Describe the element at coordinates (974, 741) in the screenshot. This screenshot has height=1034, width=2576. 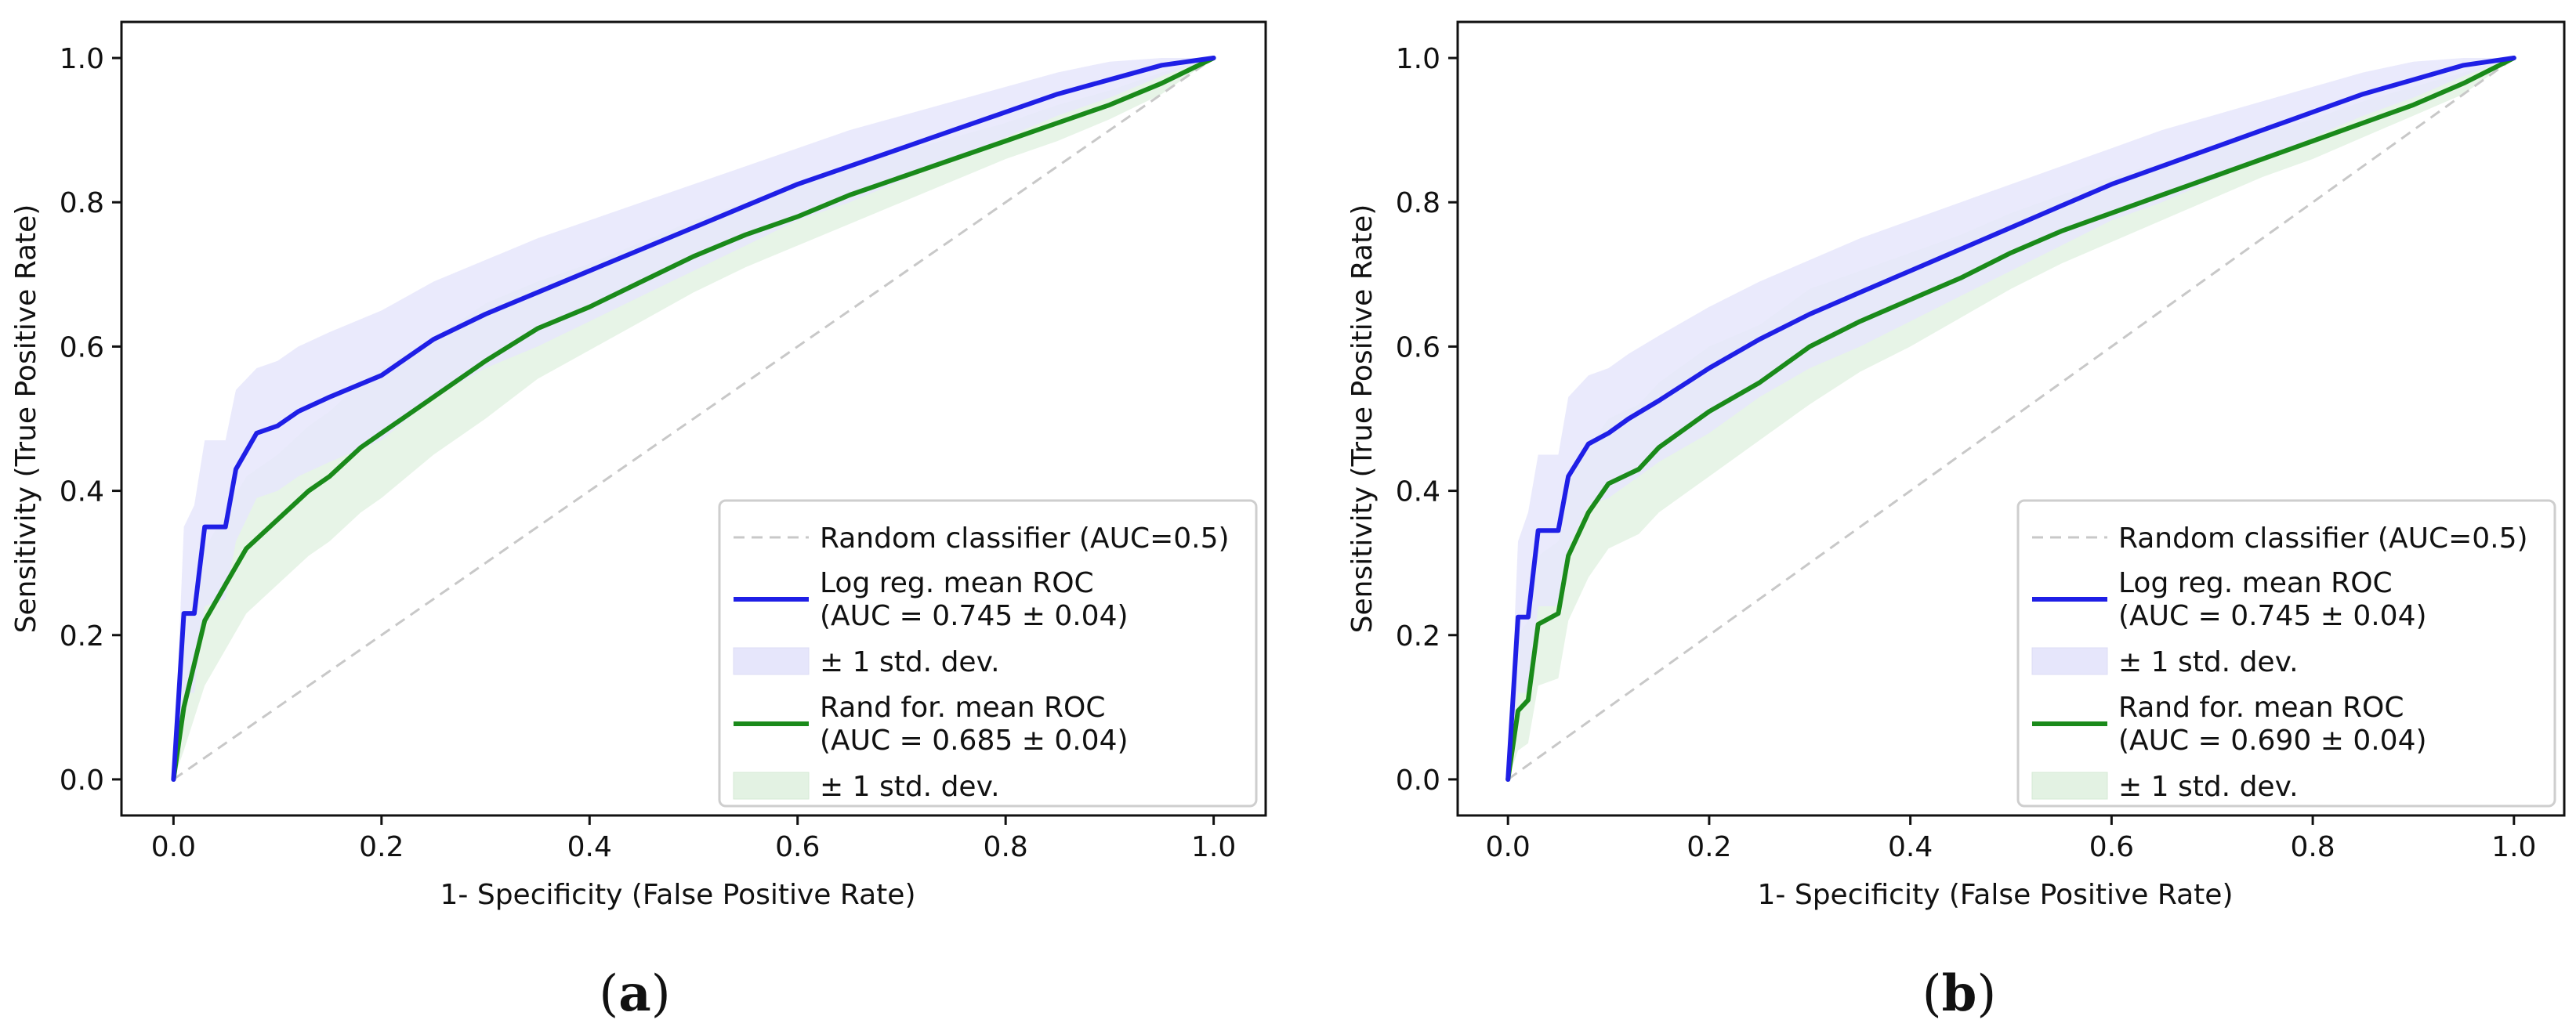
I see `legend-rand-for-auc: (AUC = 0.685 ± 0.04)` at that location.